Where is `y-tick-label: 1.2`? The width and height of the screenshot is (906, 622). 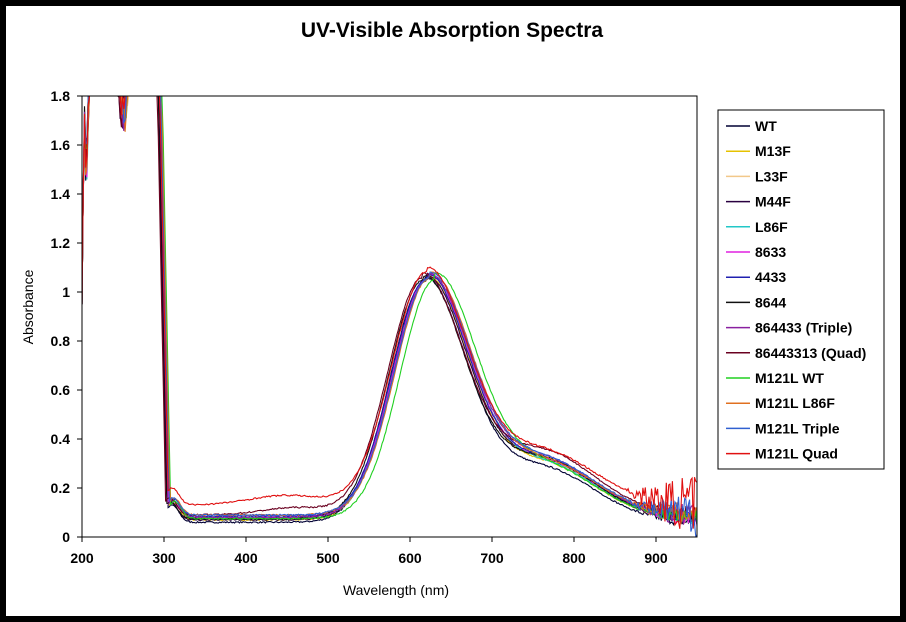
y-tick-label: 1.2 is located at coordinates (61, 243).